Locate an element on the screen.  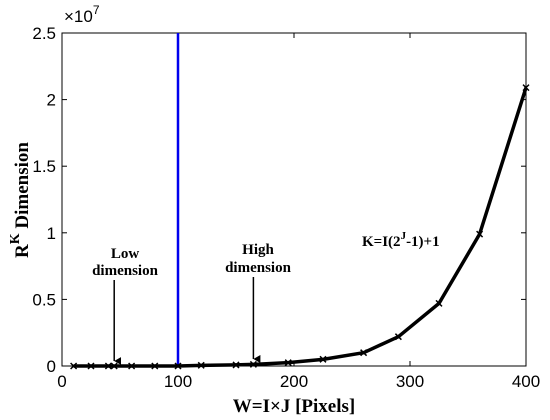
y-multiplier-exponent: 7 is located at coordinates (96, 10).